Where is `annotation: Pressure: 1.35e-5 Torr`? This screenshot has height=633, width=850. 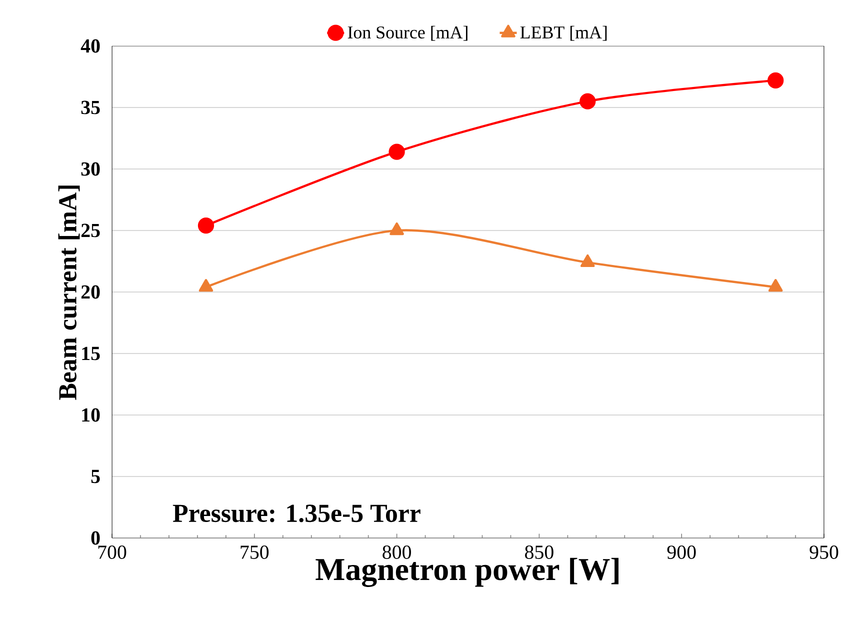 annotation: Pressure: 1.35e-5 Torr is located at coordinates (296, 513).